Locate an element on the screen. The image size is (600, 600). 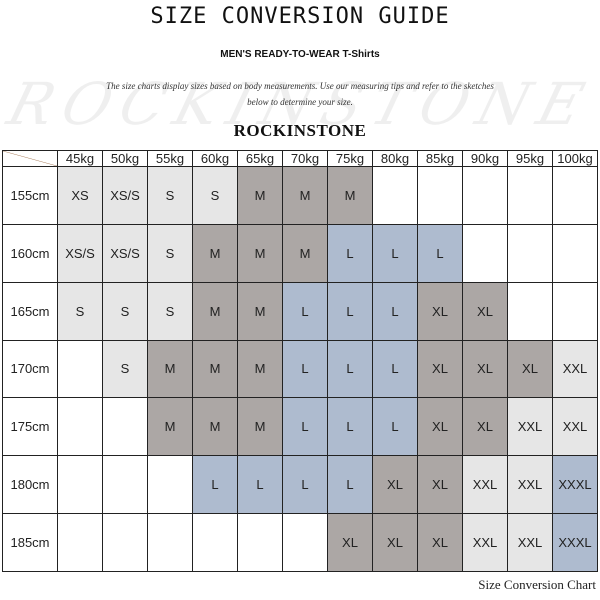
brand-name: ROCKINSTONE is located at coordinates (300, 130).